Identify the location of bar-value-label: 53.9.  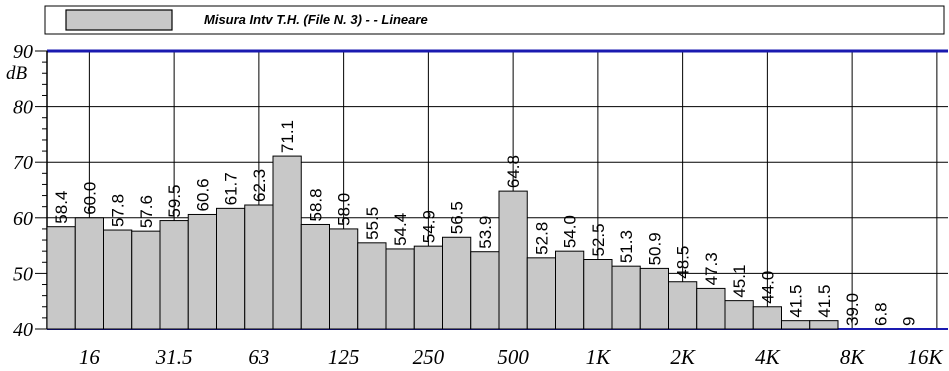
(485, 232).